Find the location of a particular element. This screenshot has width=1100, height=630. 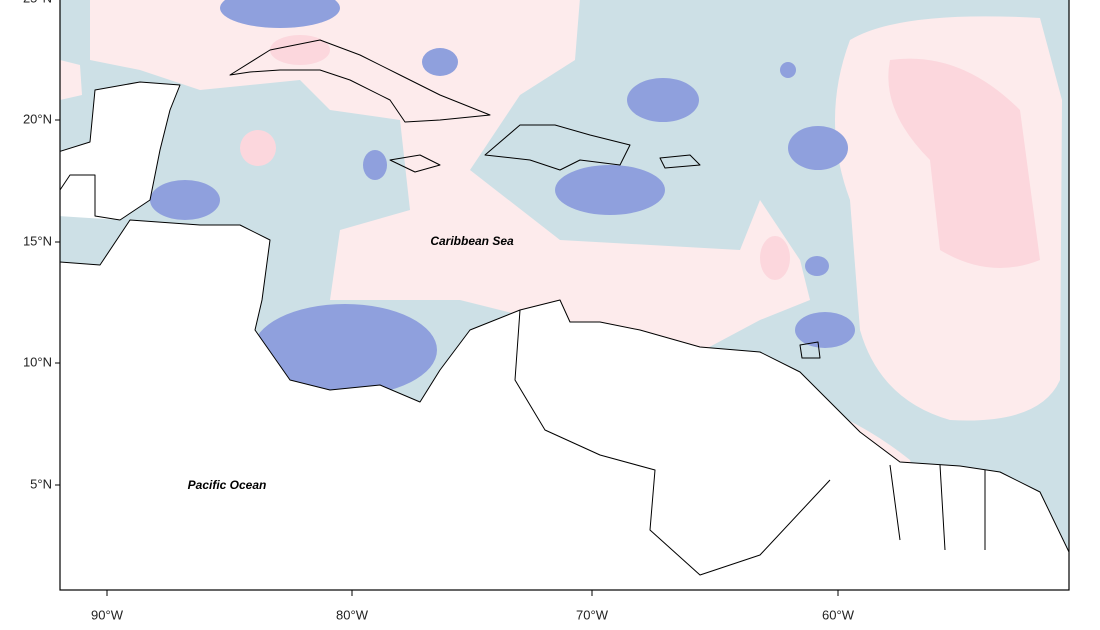

longitude-label: 80°W is located at coordinates (352, 614).